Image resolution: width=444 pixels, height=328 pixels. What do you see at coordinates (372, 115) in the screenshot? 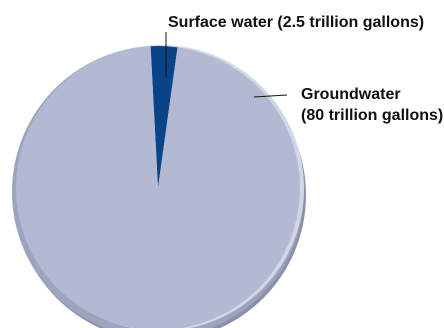
I see `slice-label-groundwater-line-2: (80 trillion gallons)` at bounding box center [372, 115].